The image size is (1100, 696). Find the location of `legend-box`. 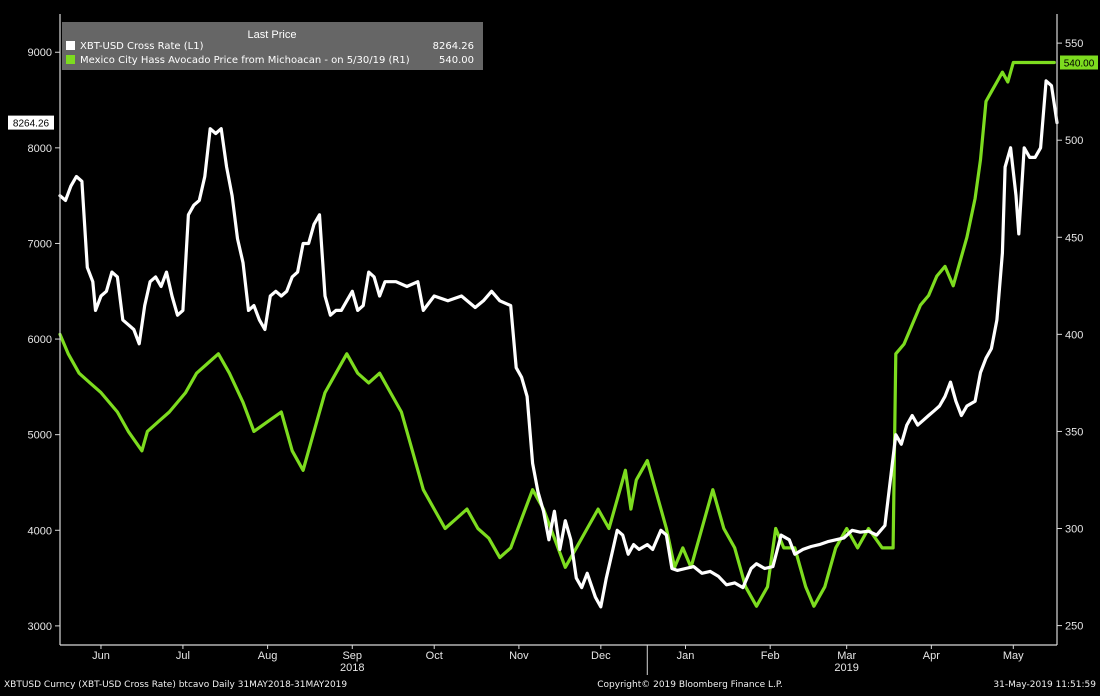

legend-box is located at coordinates (272, 46).